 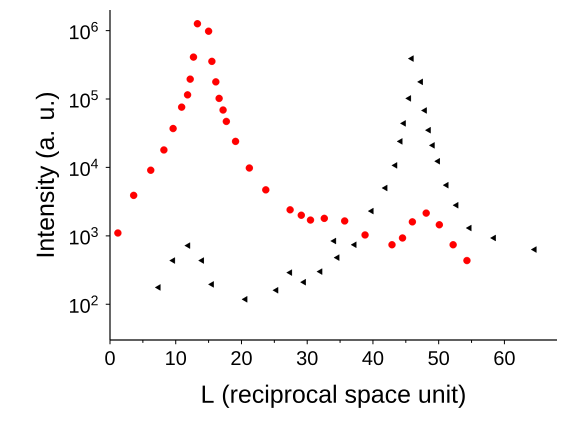 I want to click on x-tick-label: 50, so click(x=438, y=358).